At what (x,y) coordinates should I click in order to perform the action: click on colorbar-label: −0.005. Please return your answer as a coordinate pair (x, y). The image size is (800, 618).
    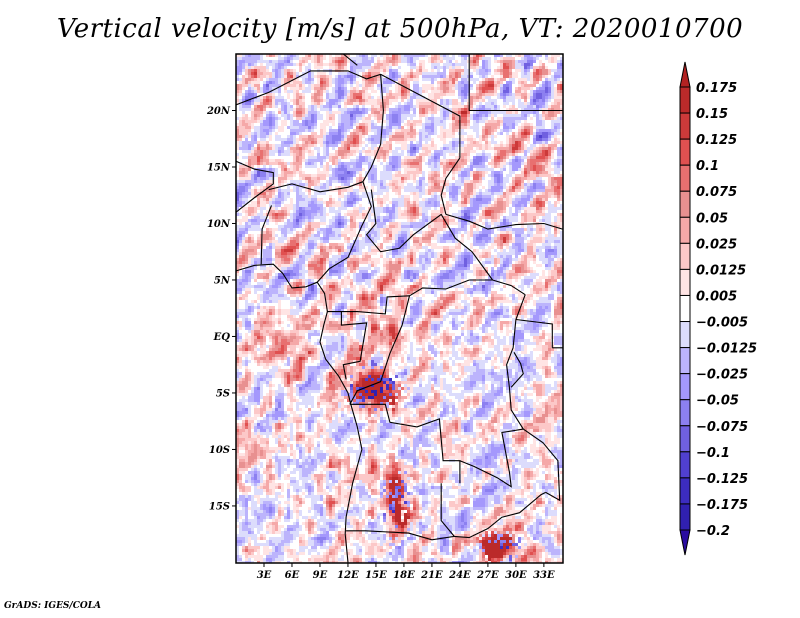
    Looking at the image, I should click on (722, 323).